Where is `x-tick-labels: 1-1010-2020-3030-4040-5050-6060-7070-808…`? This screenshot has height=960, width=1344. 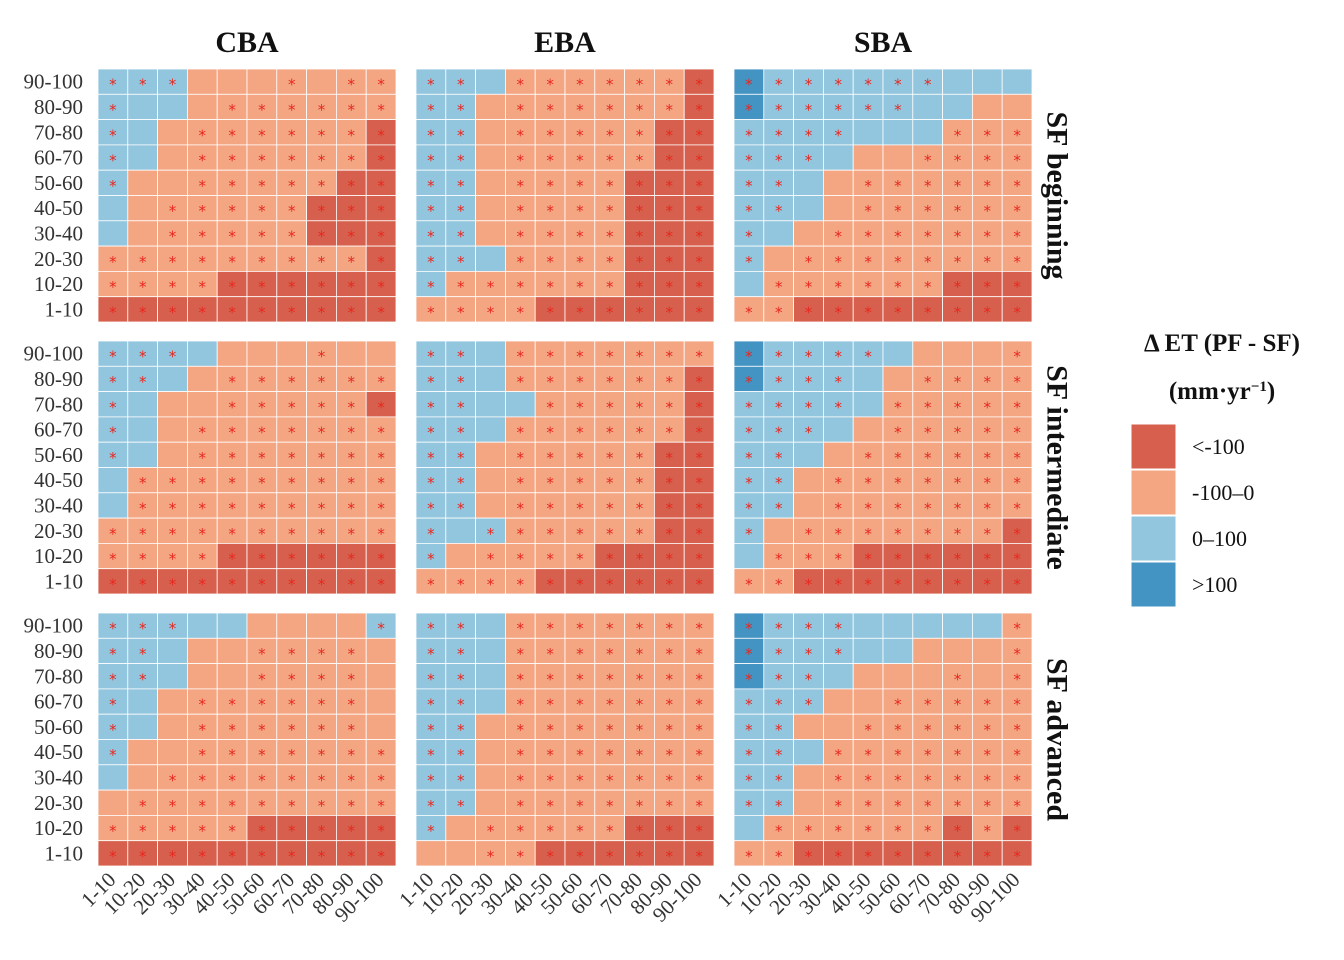
x-tick-labels: 1-1010-2020-3030-4040-5050-6060-7070-808… is located at coordinates (550, 897).